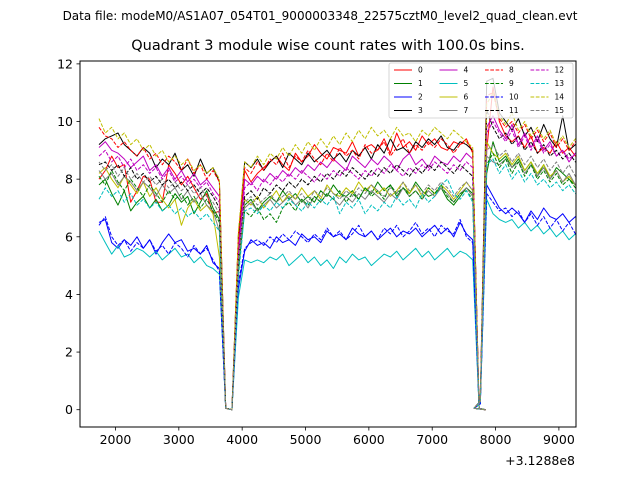 This screenshot has width=640, height=484. I want to click on legend-label-3: 3, so click(420, 110).